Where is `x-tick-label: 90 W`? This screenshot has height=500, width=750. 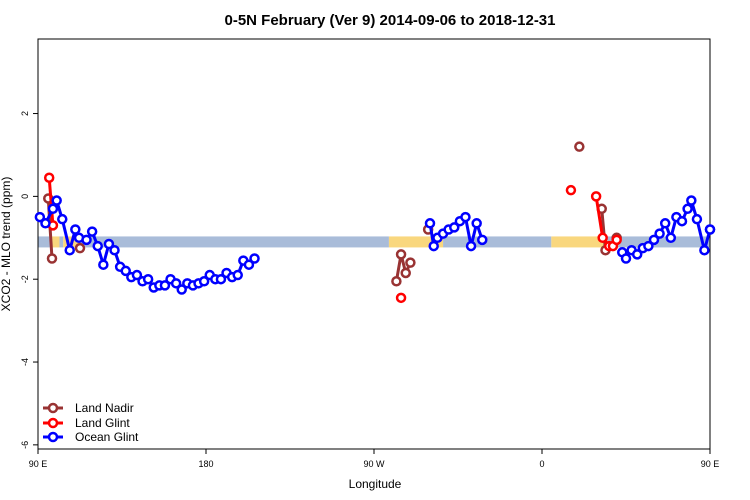
x-tick-label: 90 W is located at coordinates (374, 464).